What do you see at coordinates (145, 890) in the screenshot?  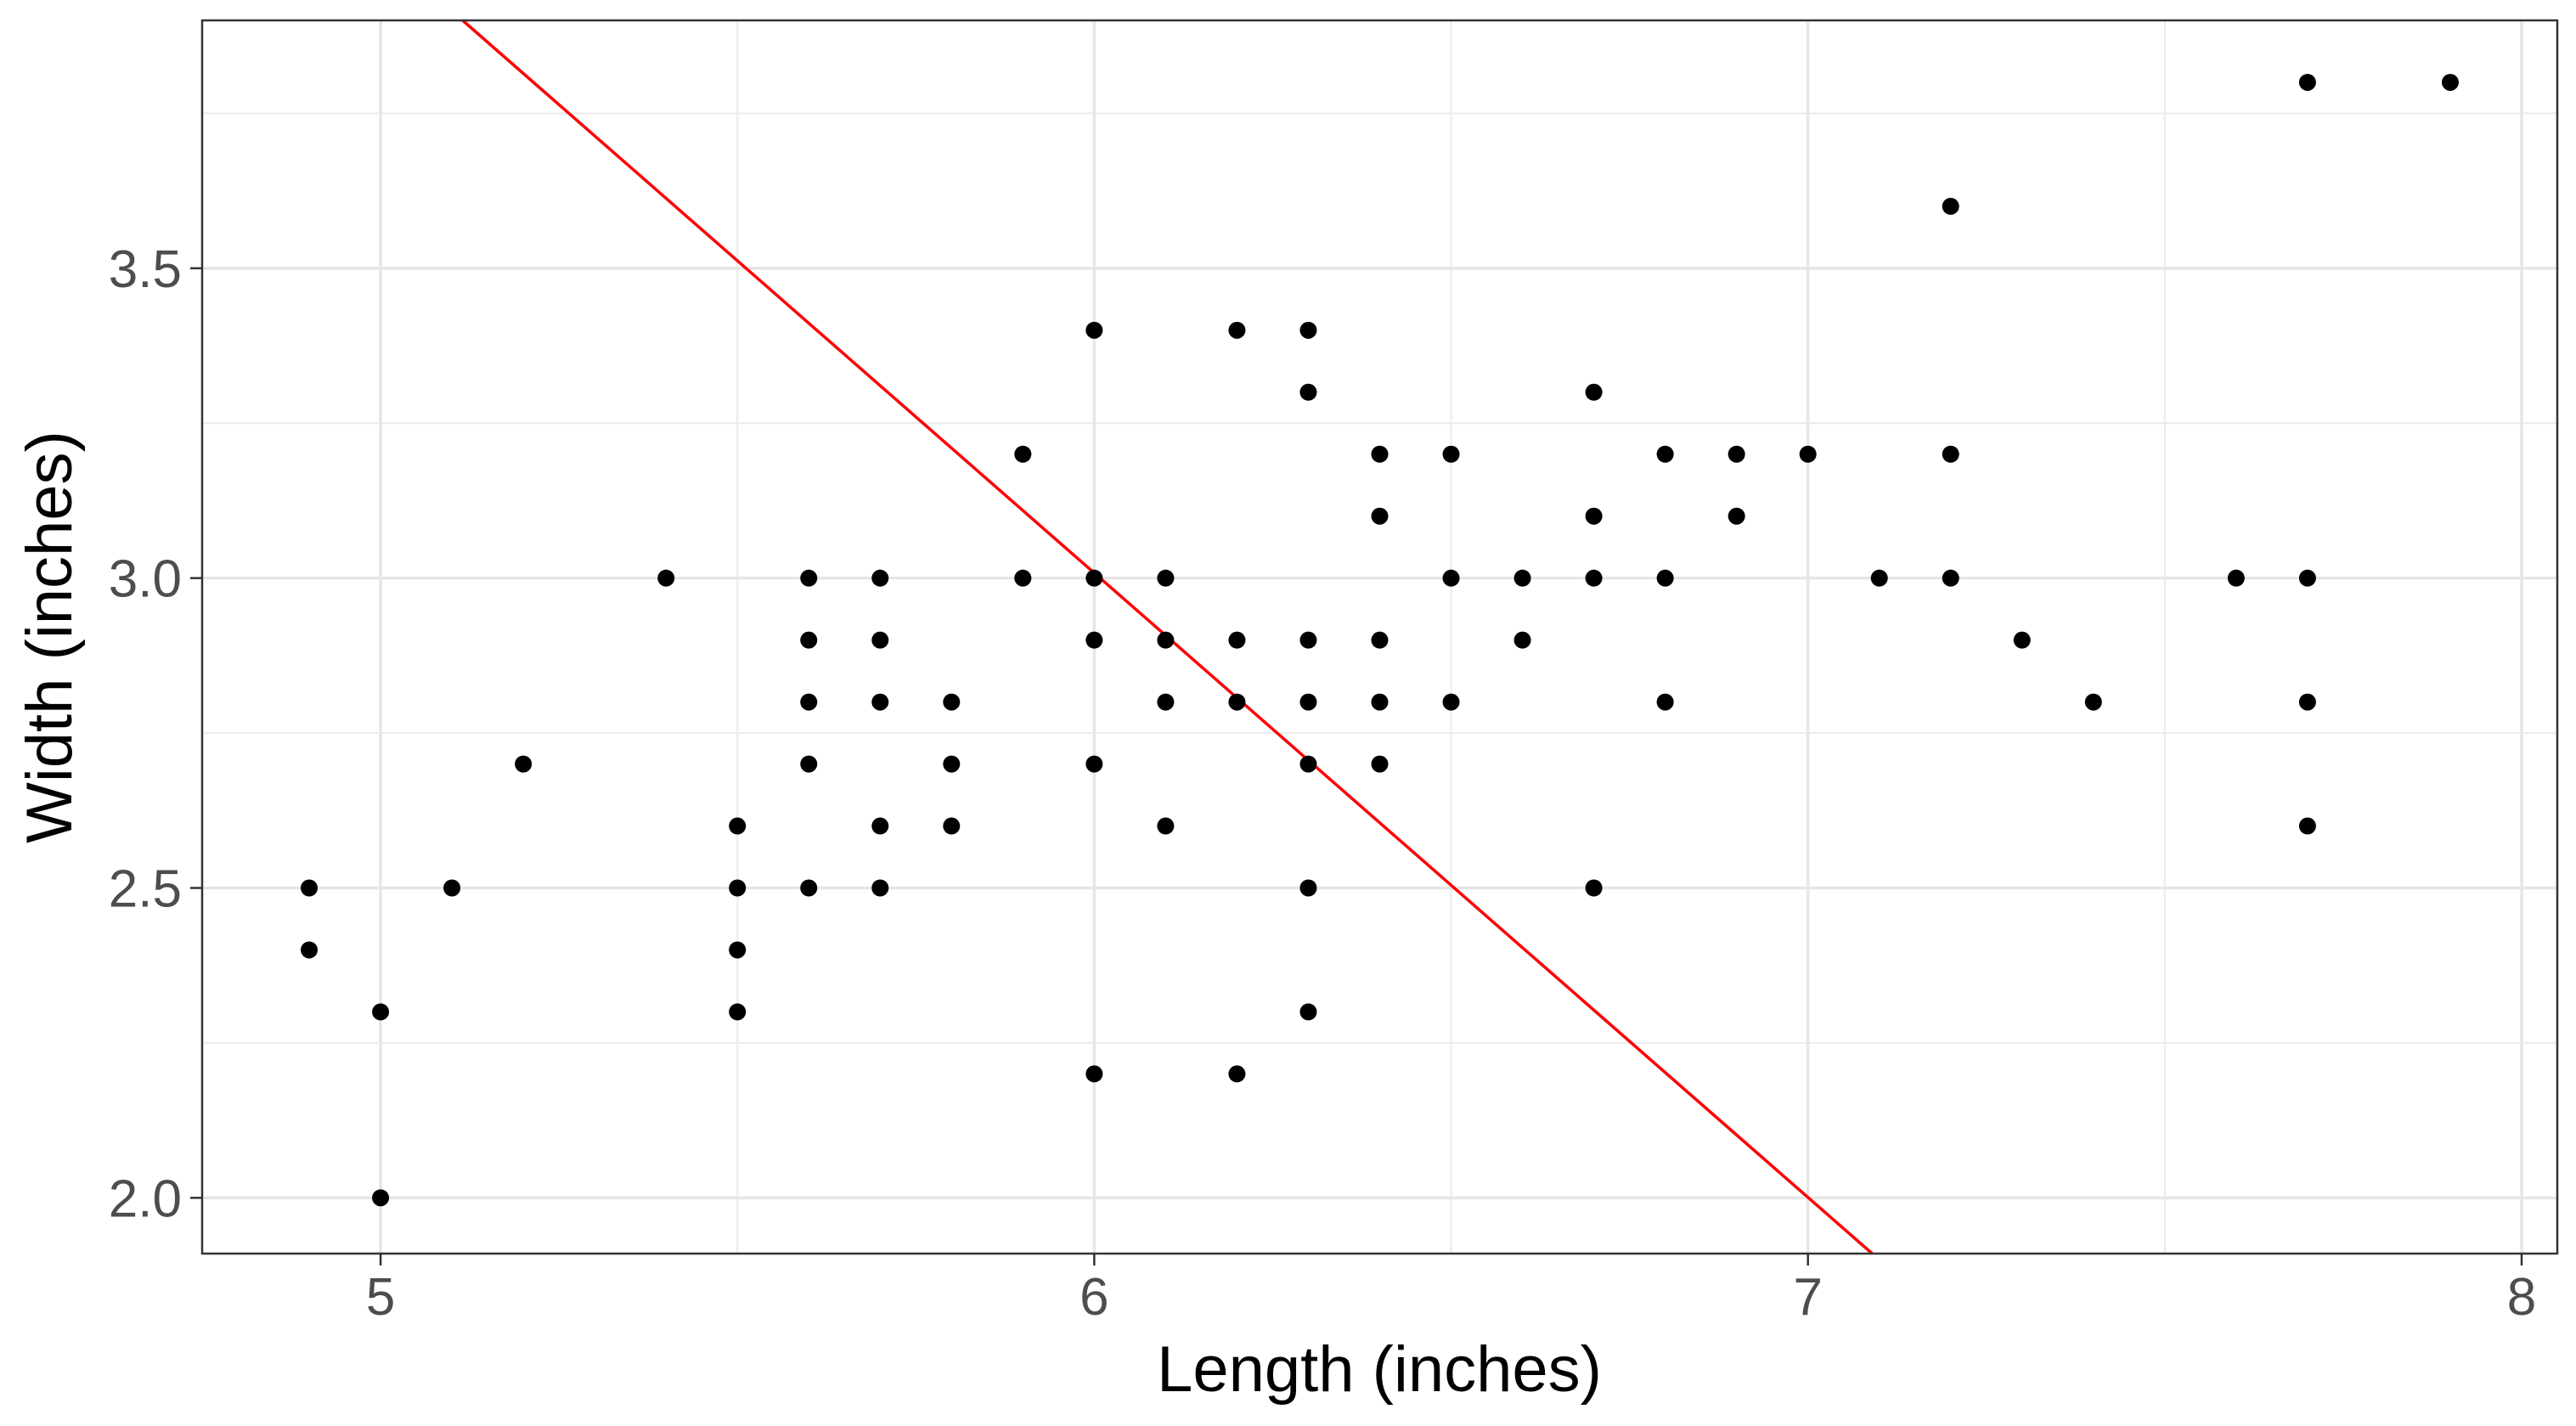 I see `y-tick-label: 2.5` at bounding box center [145, 890].